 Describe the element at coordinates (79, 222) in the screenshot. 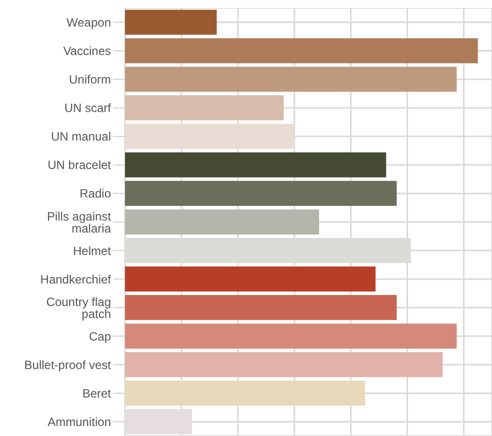

I see `y-tick-label: Pills against malaria` at that location.